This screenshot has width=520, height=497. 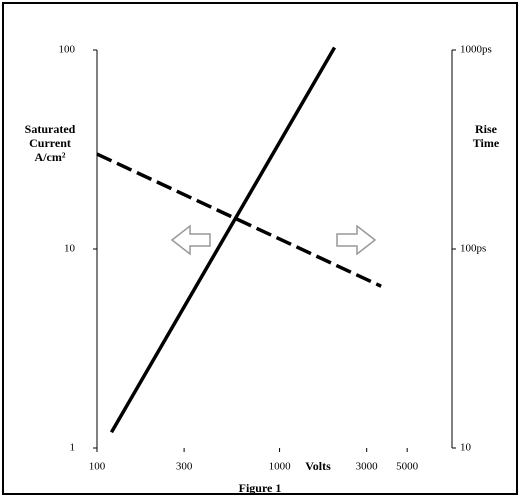 I want to click on x-tick-label: 1000, so click(x=280, y=467).